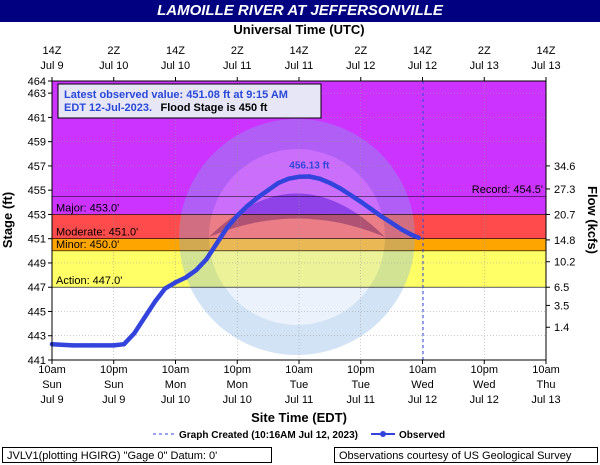 This screenshot has width=600, height=465. Describe the element at coordinates (108, 108) in the screenshot. I see `info-date: EDT 12-Jul-2023.` at that location.